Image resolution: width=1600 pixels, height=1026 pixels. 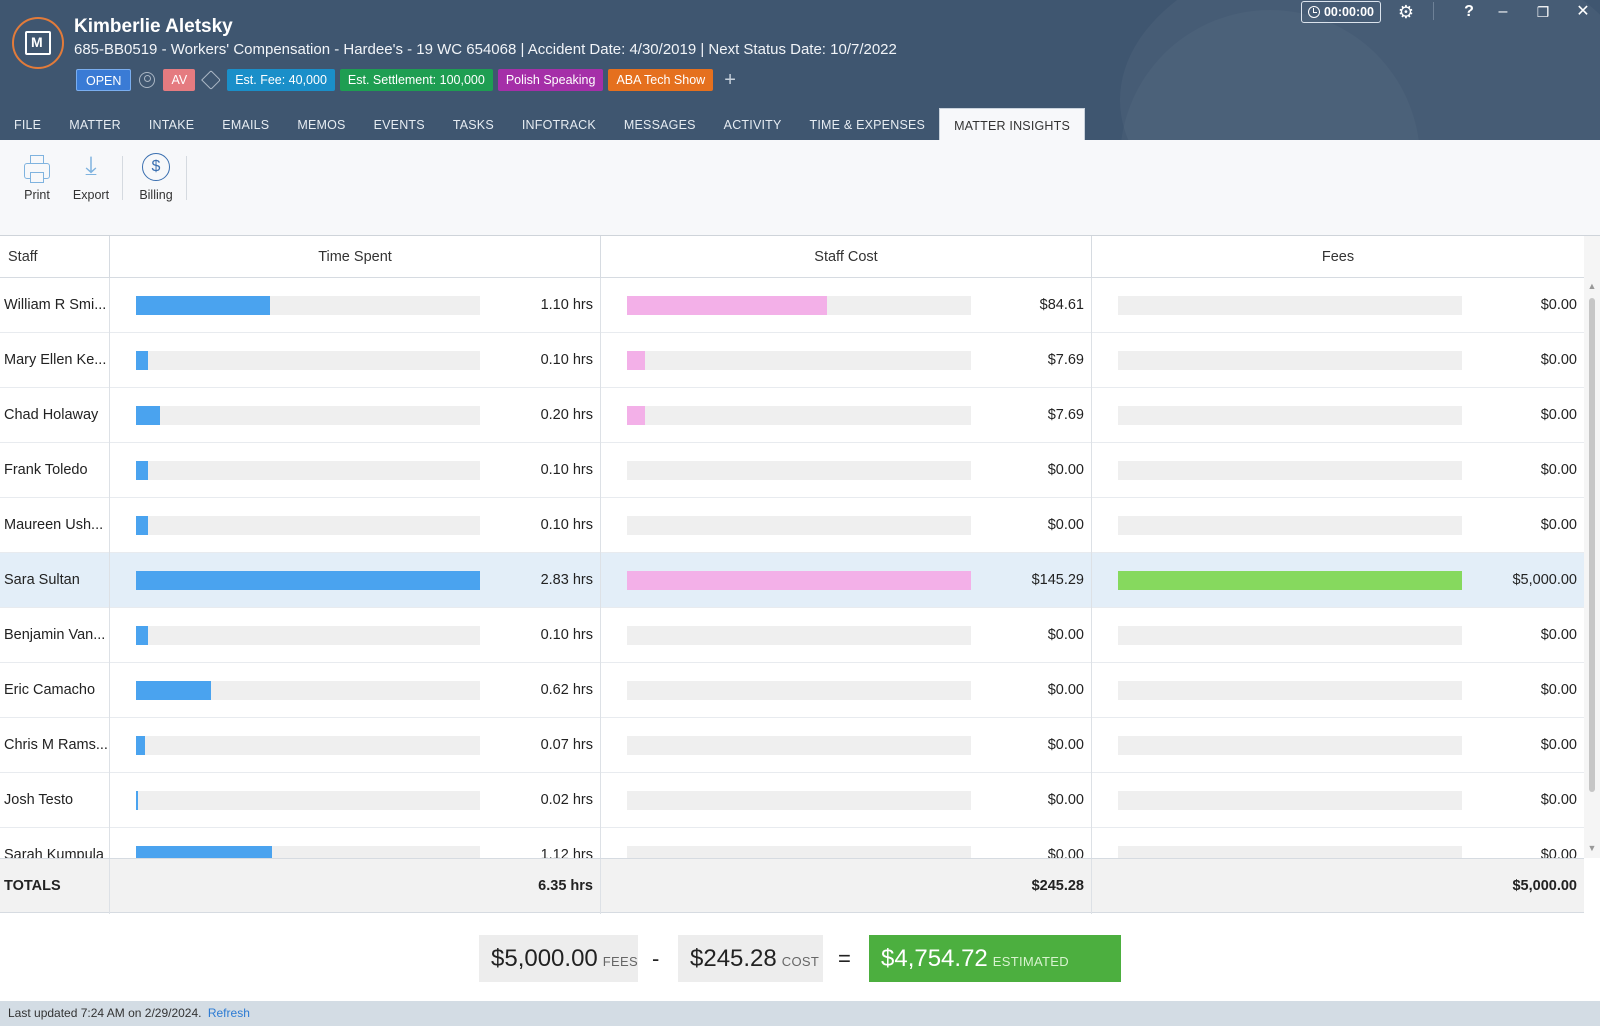 What do you see at coordinates (1583, 11) in the screenshot?
I see `close-icon: ✕` at bounding box center [1583, 11].